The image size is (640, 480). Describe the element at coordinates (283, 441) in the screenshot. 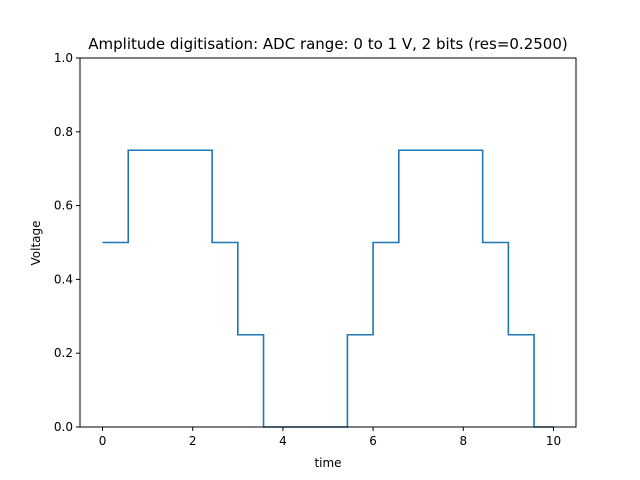

I see `x-tick-label: 4` at that location.